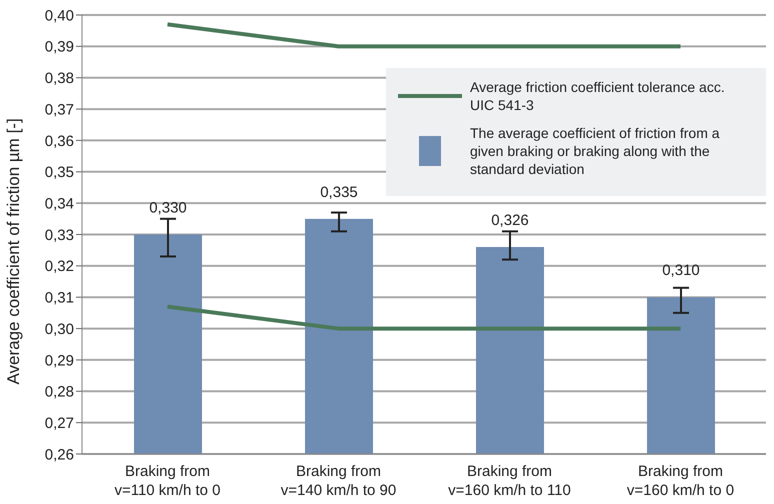 Image resolution: width=774 pixels, height=504 pixels. I want to click on legend-label: Average friction coefficient tolerance acc. UIC 541-3, so click(598, 96).